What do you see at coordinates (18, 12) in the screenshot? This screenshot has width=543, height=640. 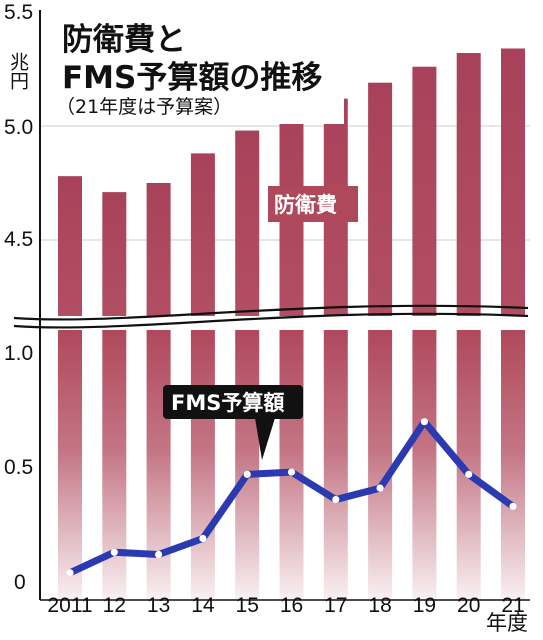 I see `y-tick-label: 5.5` at bounding box center [18, 12].